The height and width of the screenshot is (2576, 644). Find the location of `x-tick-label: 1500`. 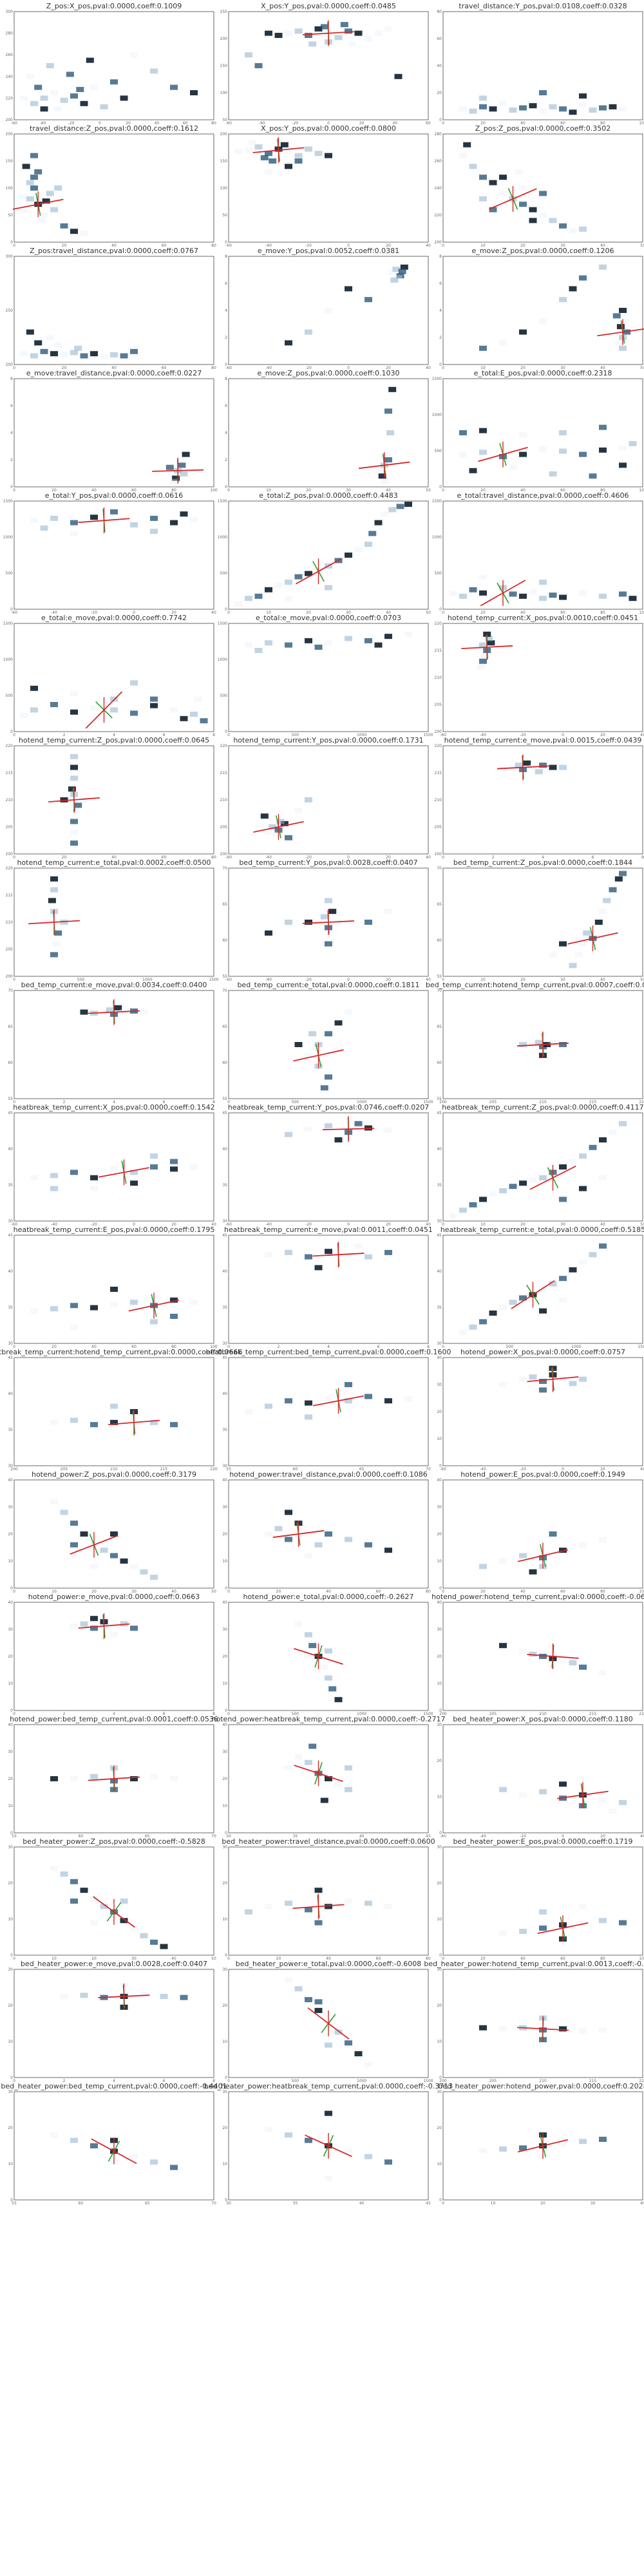

x-tick-label: 1500 is located at coordinates (214, 980).